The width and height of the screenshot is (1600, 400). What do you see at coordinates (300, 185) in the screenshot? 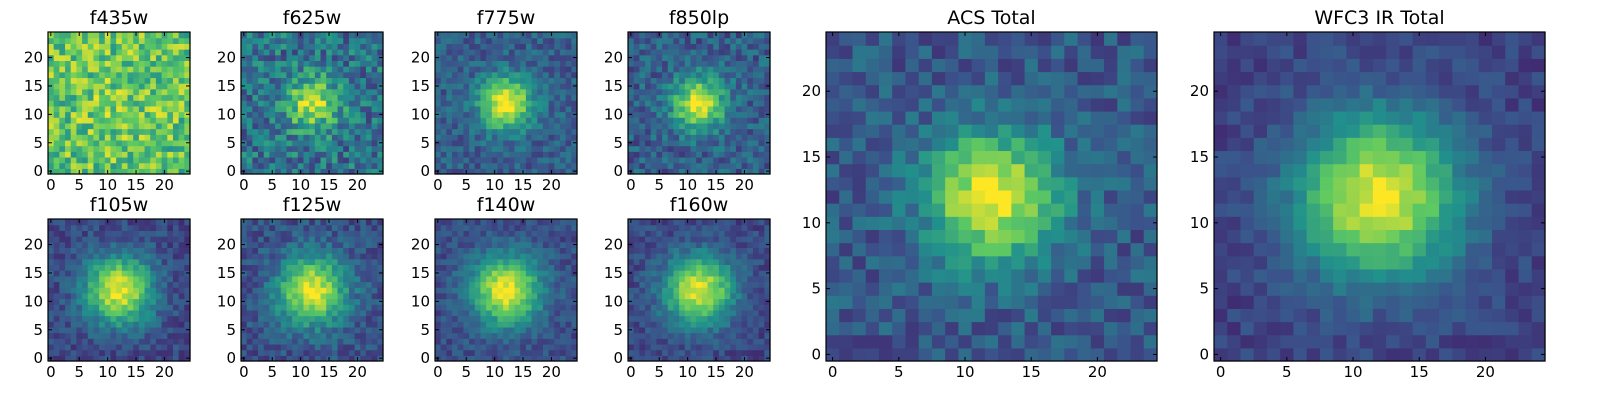
I see `x-tick-label: 10` at bounding box center [300, 185].